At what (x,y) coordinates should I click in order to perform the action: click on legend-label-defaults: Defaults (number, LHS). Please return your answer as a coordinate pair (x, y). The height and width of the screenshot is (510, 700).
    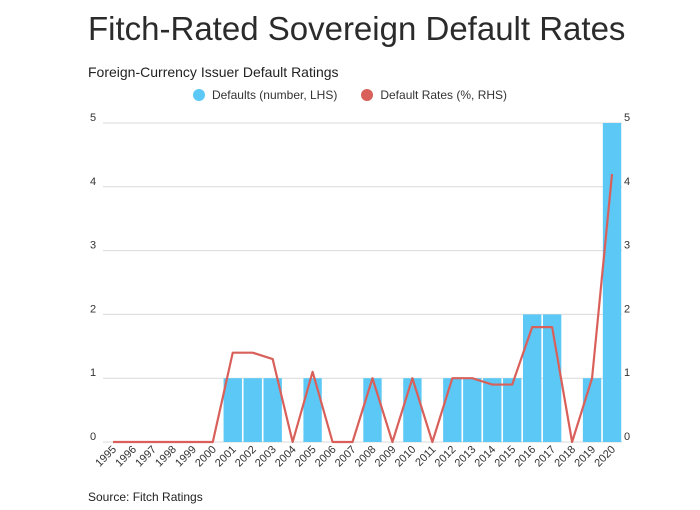
    Looking at the image, I should click on (274, 95).